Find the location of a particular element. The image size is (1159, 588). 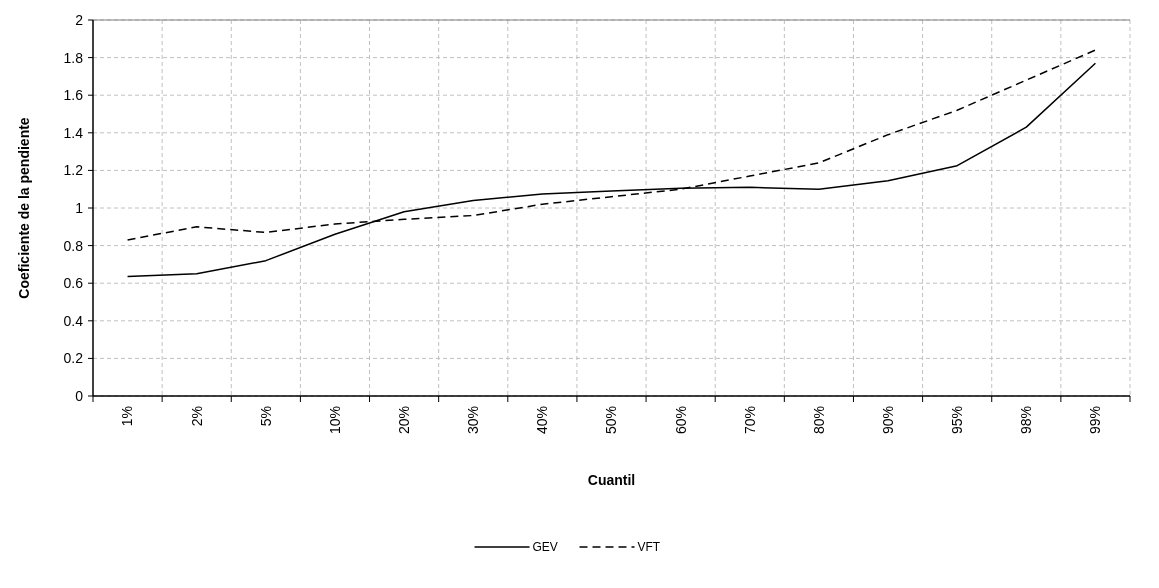

x-axis-title: Cuantil is located at coordinates (611, 480).